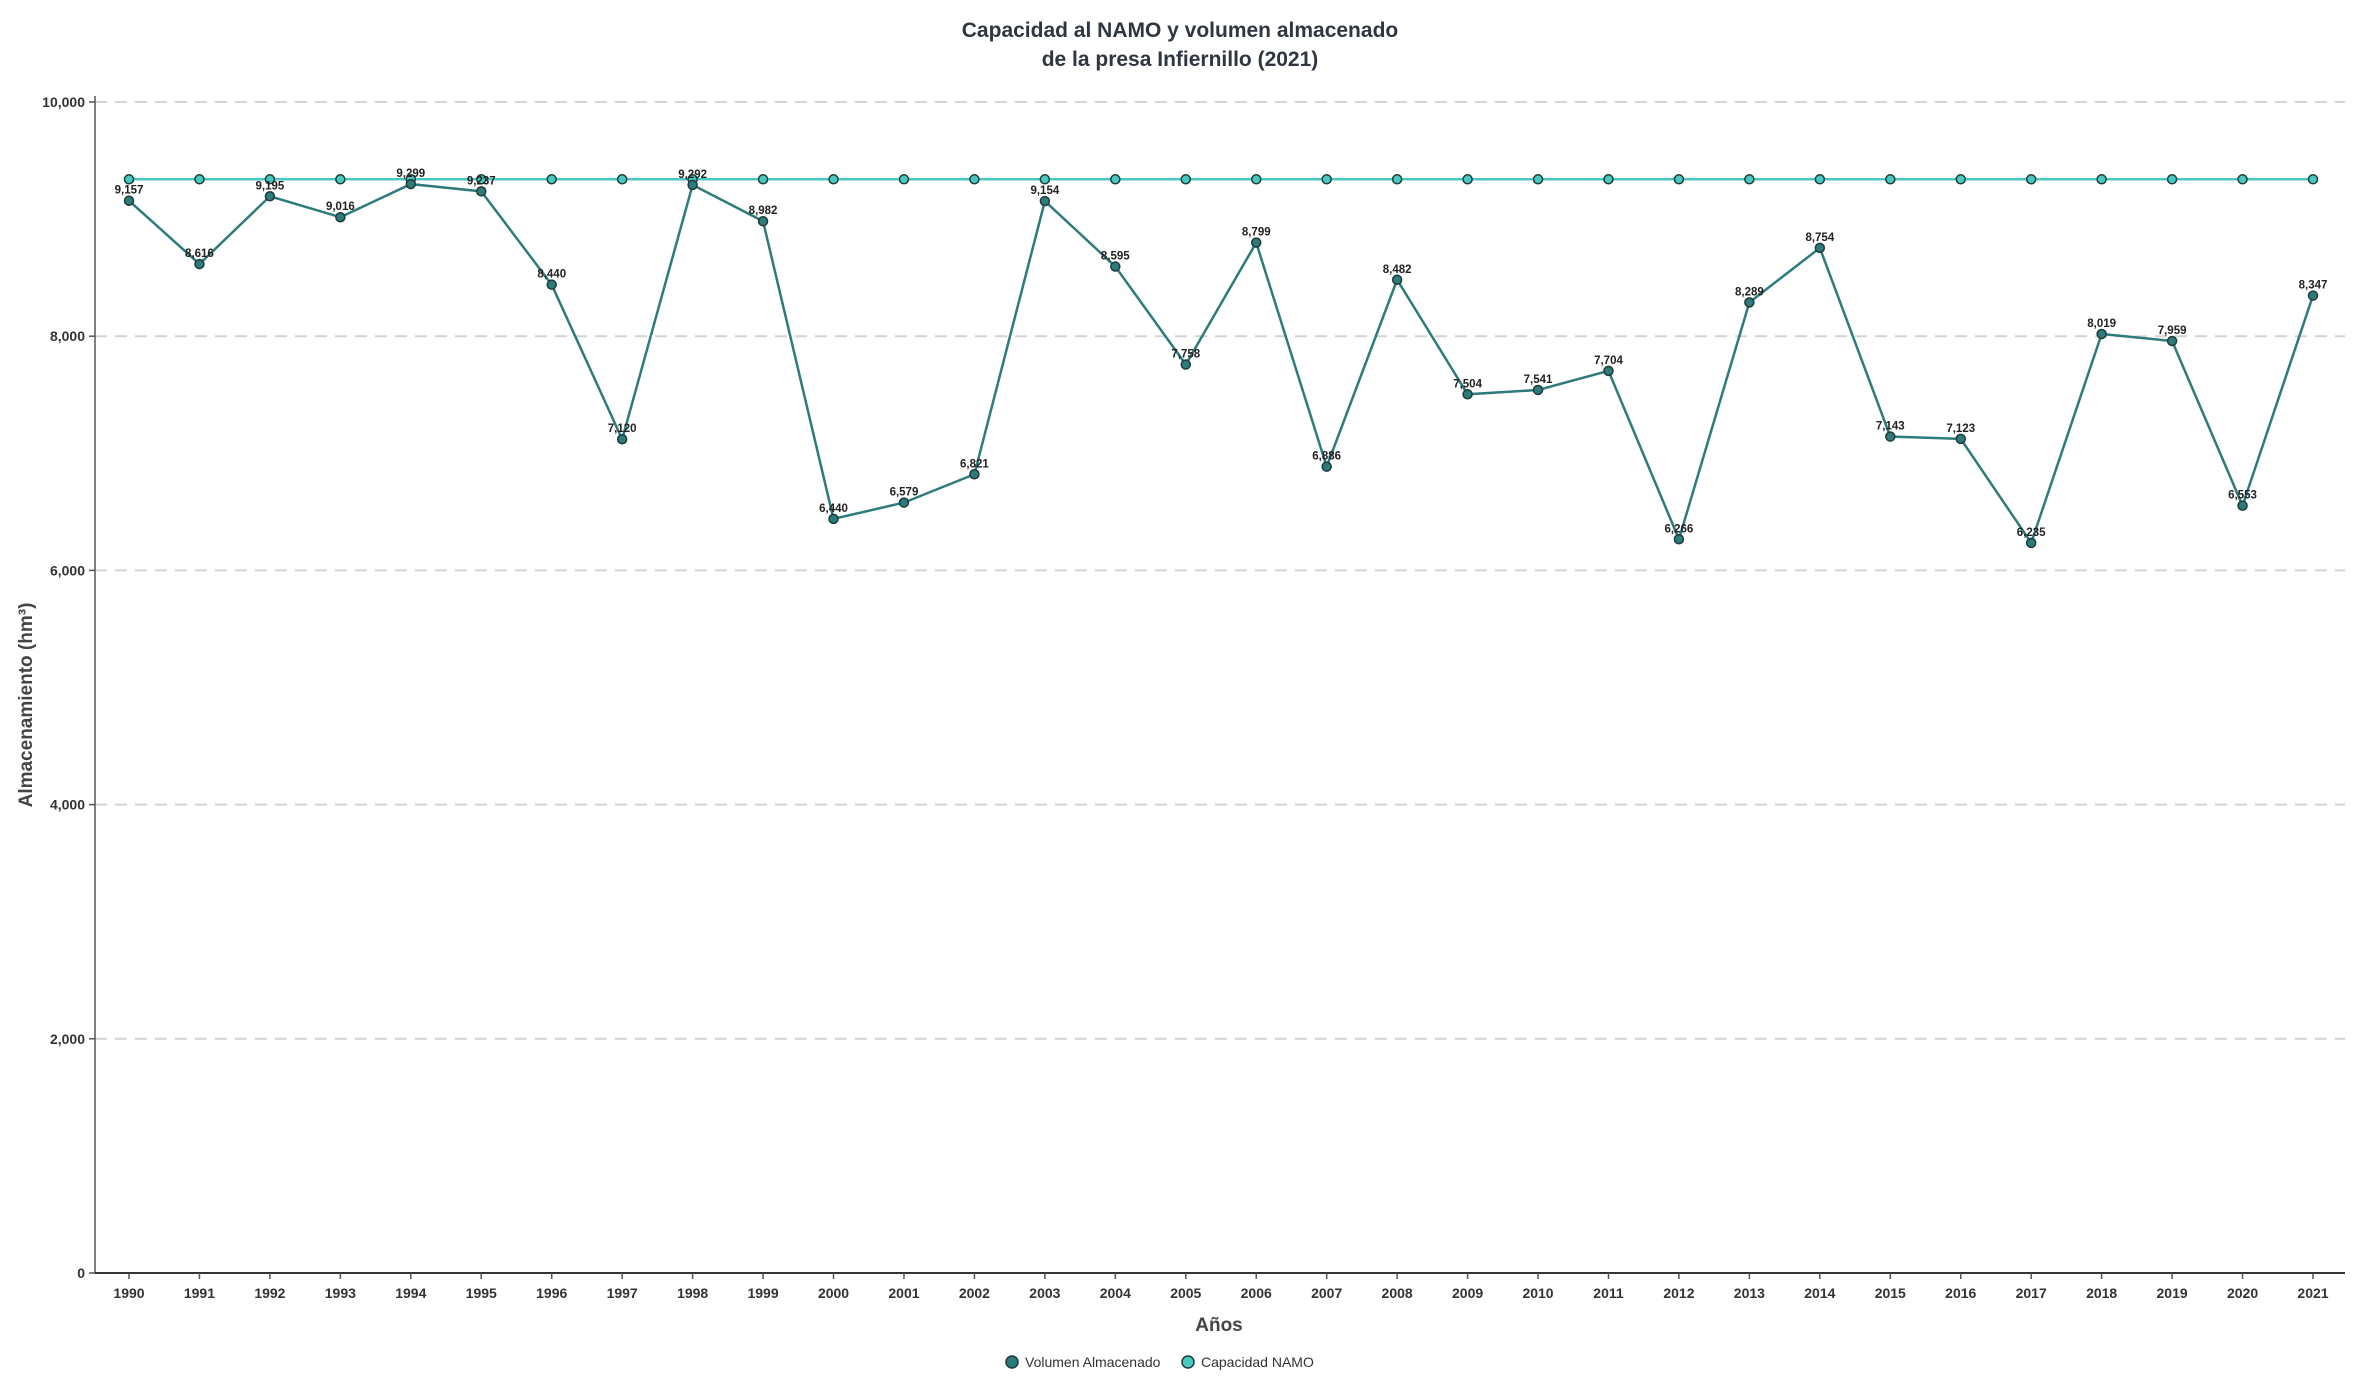 The image size is (2364, 1394). I want to click on x-tick-label: 2009, so click(1467, 1293).